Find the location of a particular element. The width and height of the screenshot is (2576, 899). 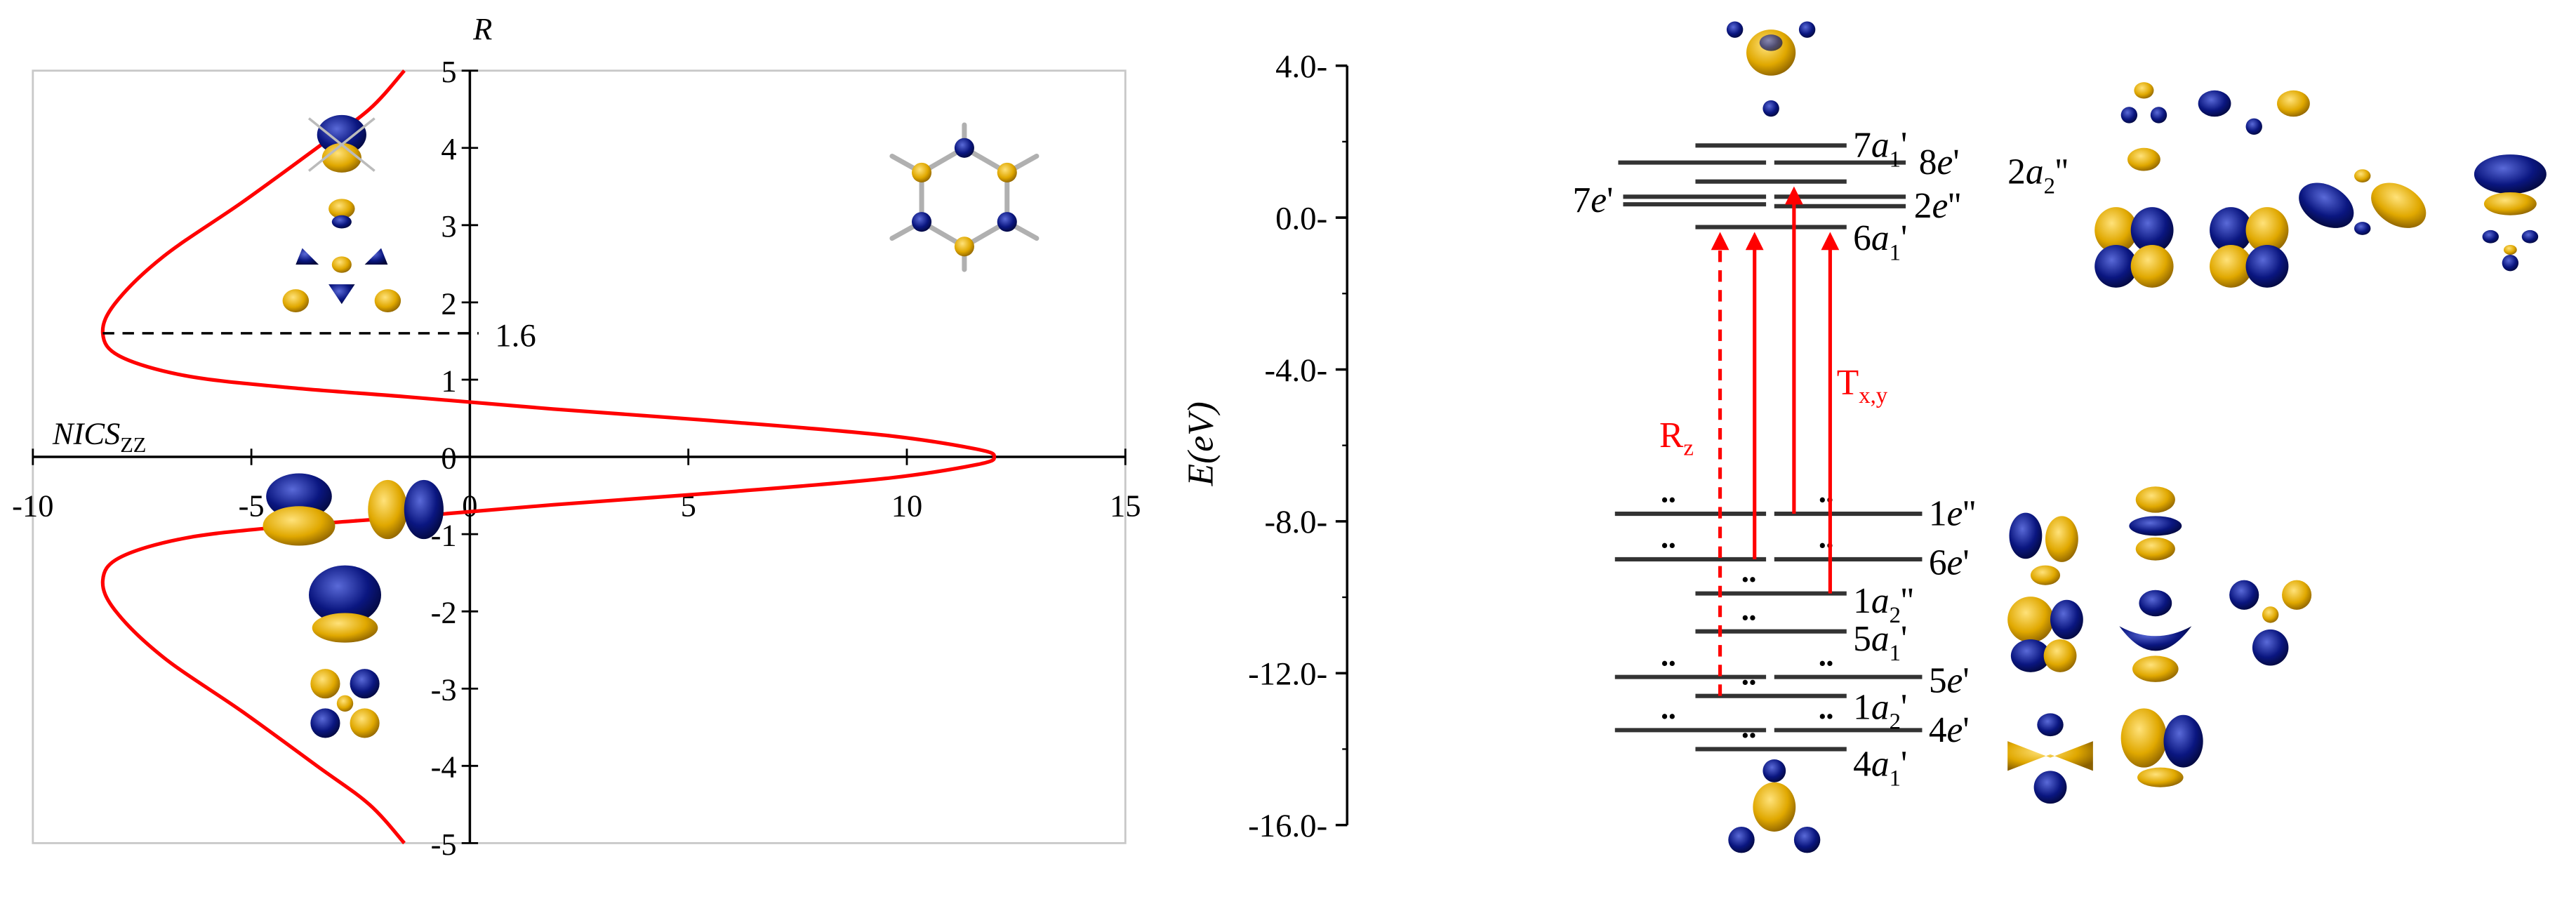

y-tick-label: 3 is located at coordinates (449, 226).